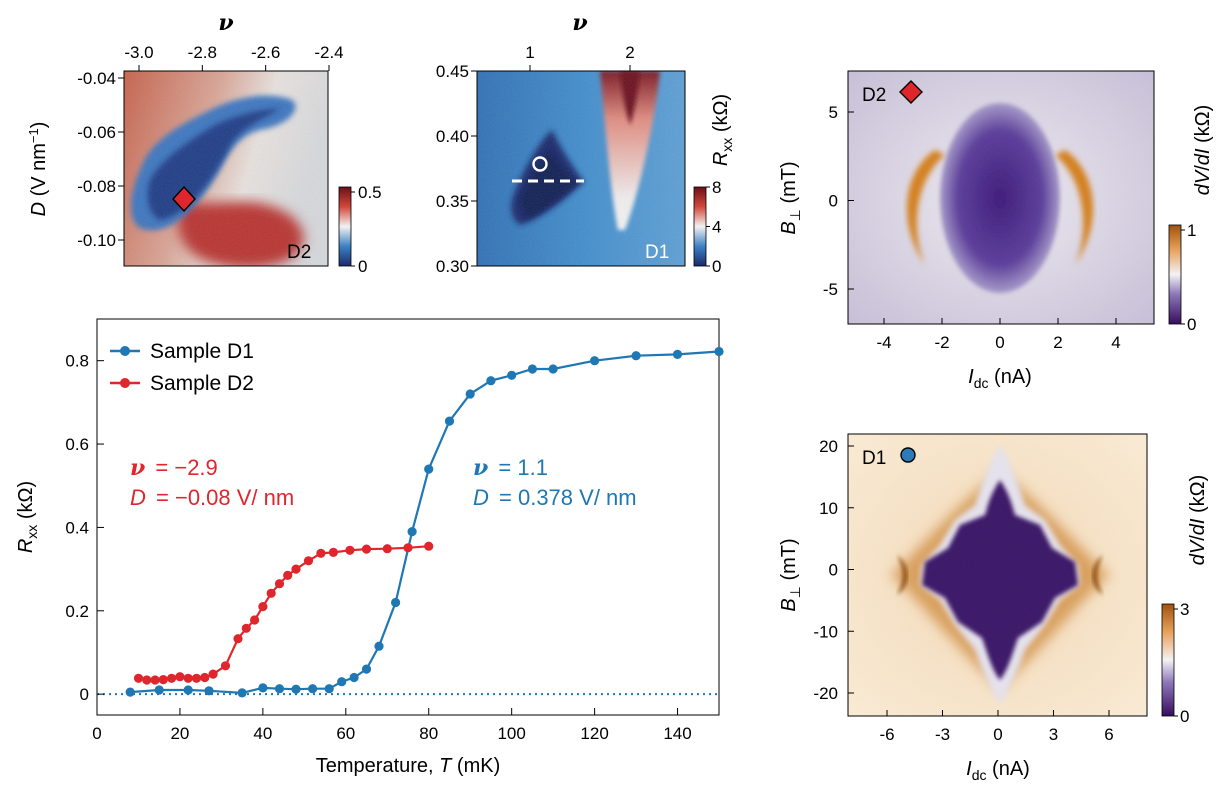 The width and height of the screenshot is (1223, 800). What do you see at coordinates (833, 201) in the screenshot?
I see `tr-y-tick-label: 0` at bounding box center [833, 201].